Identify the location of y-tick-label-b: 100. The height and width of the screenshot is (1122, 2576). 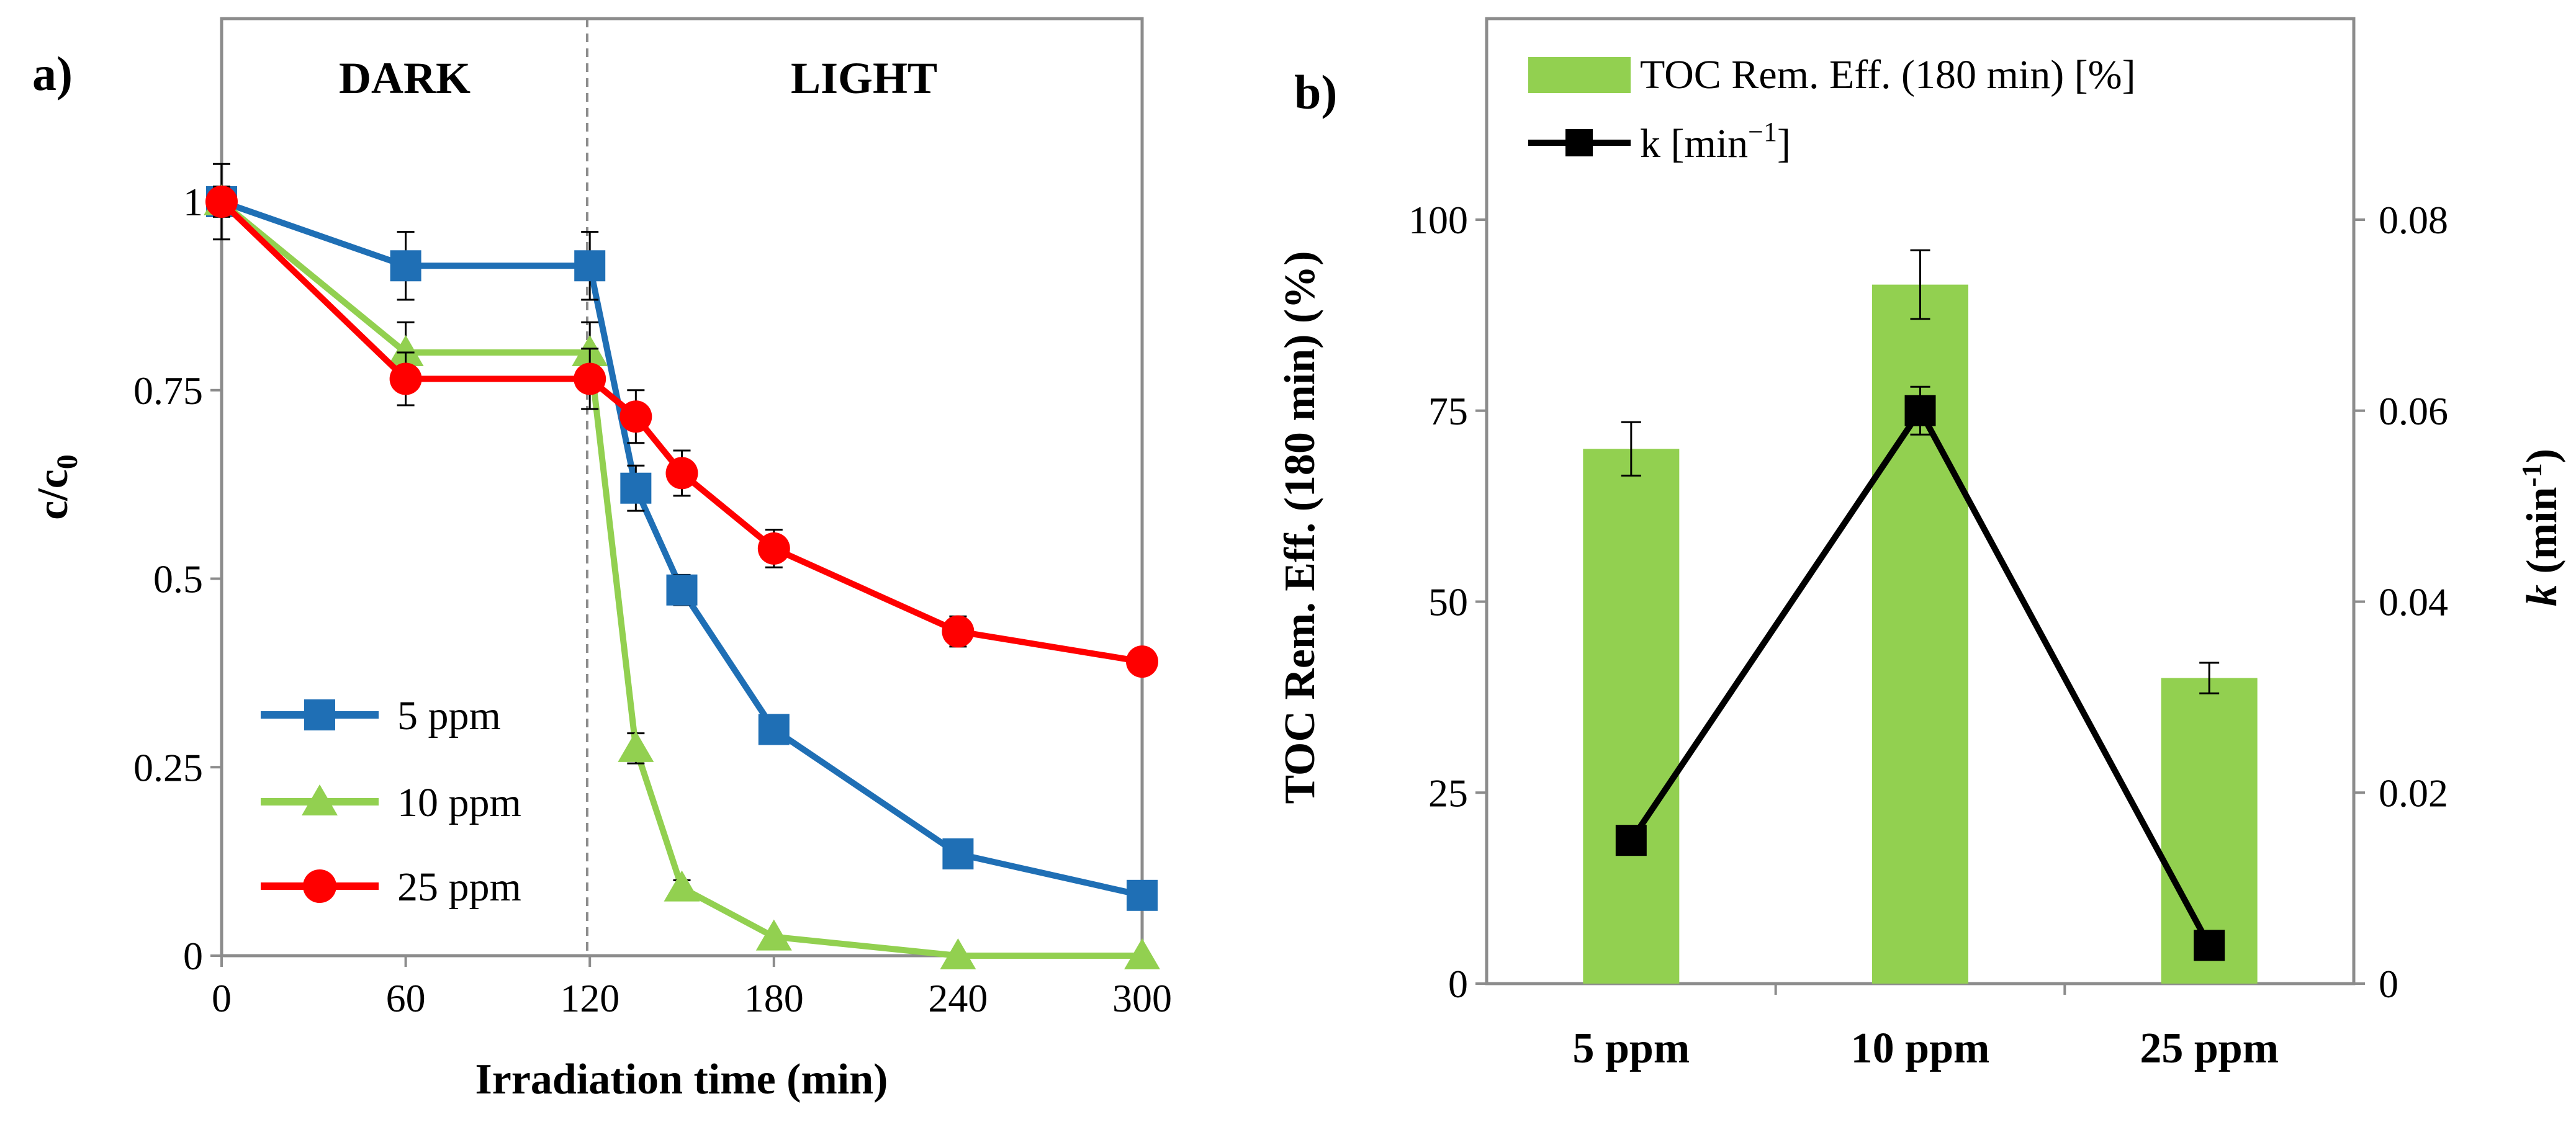
(1438, 220).